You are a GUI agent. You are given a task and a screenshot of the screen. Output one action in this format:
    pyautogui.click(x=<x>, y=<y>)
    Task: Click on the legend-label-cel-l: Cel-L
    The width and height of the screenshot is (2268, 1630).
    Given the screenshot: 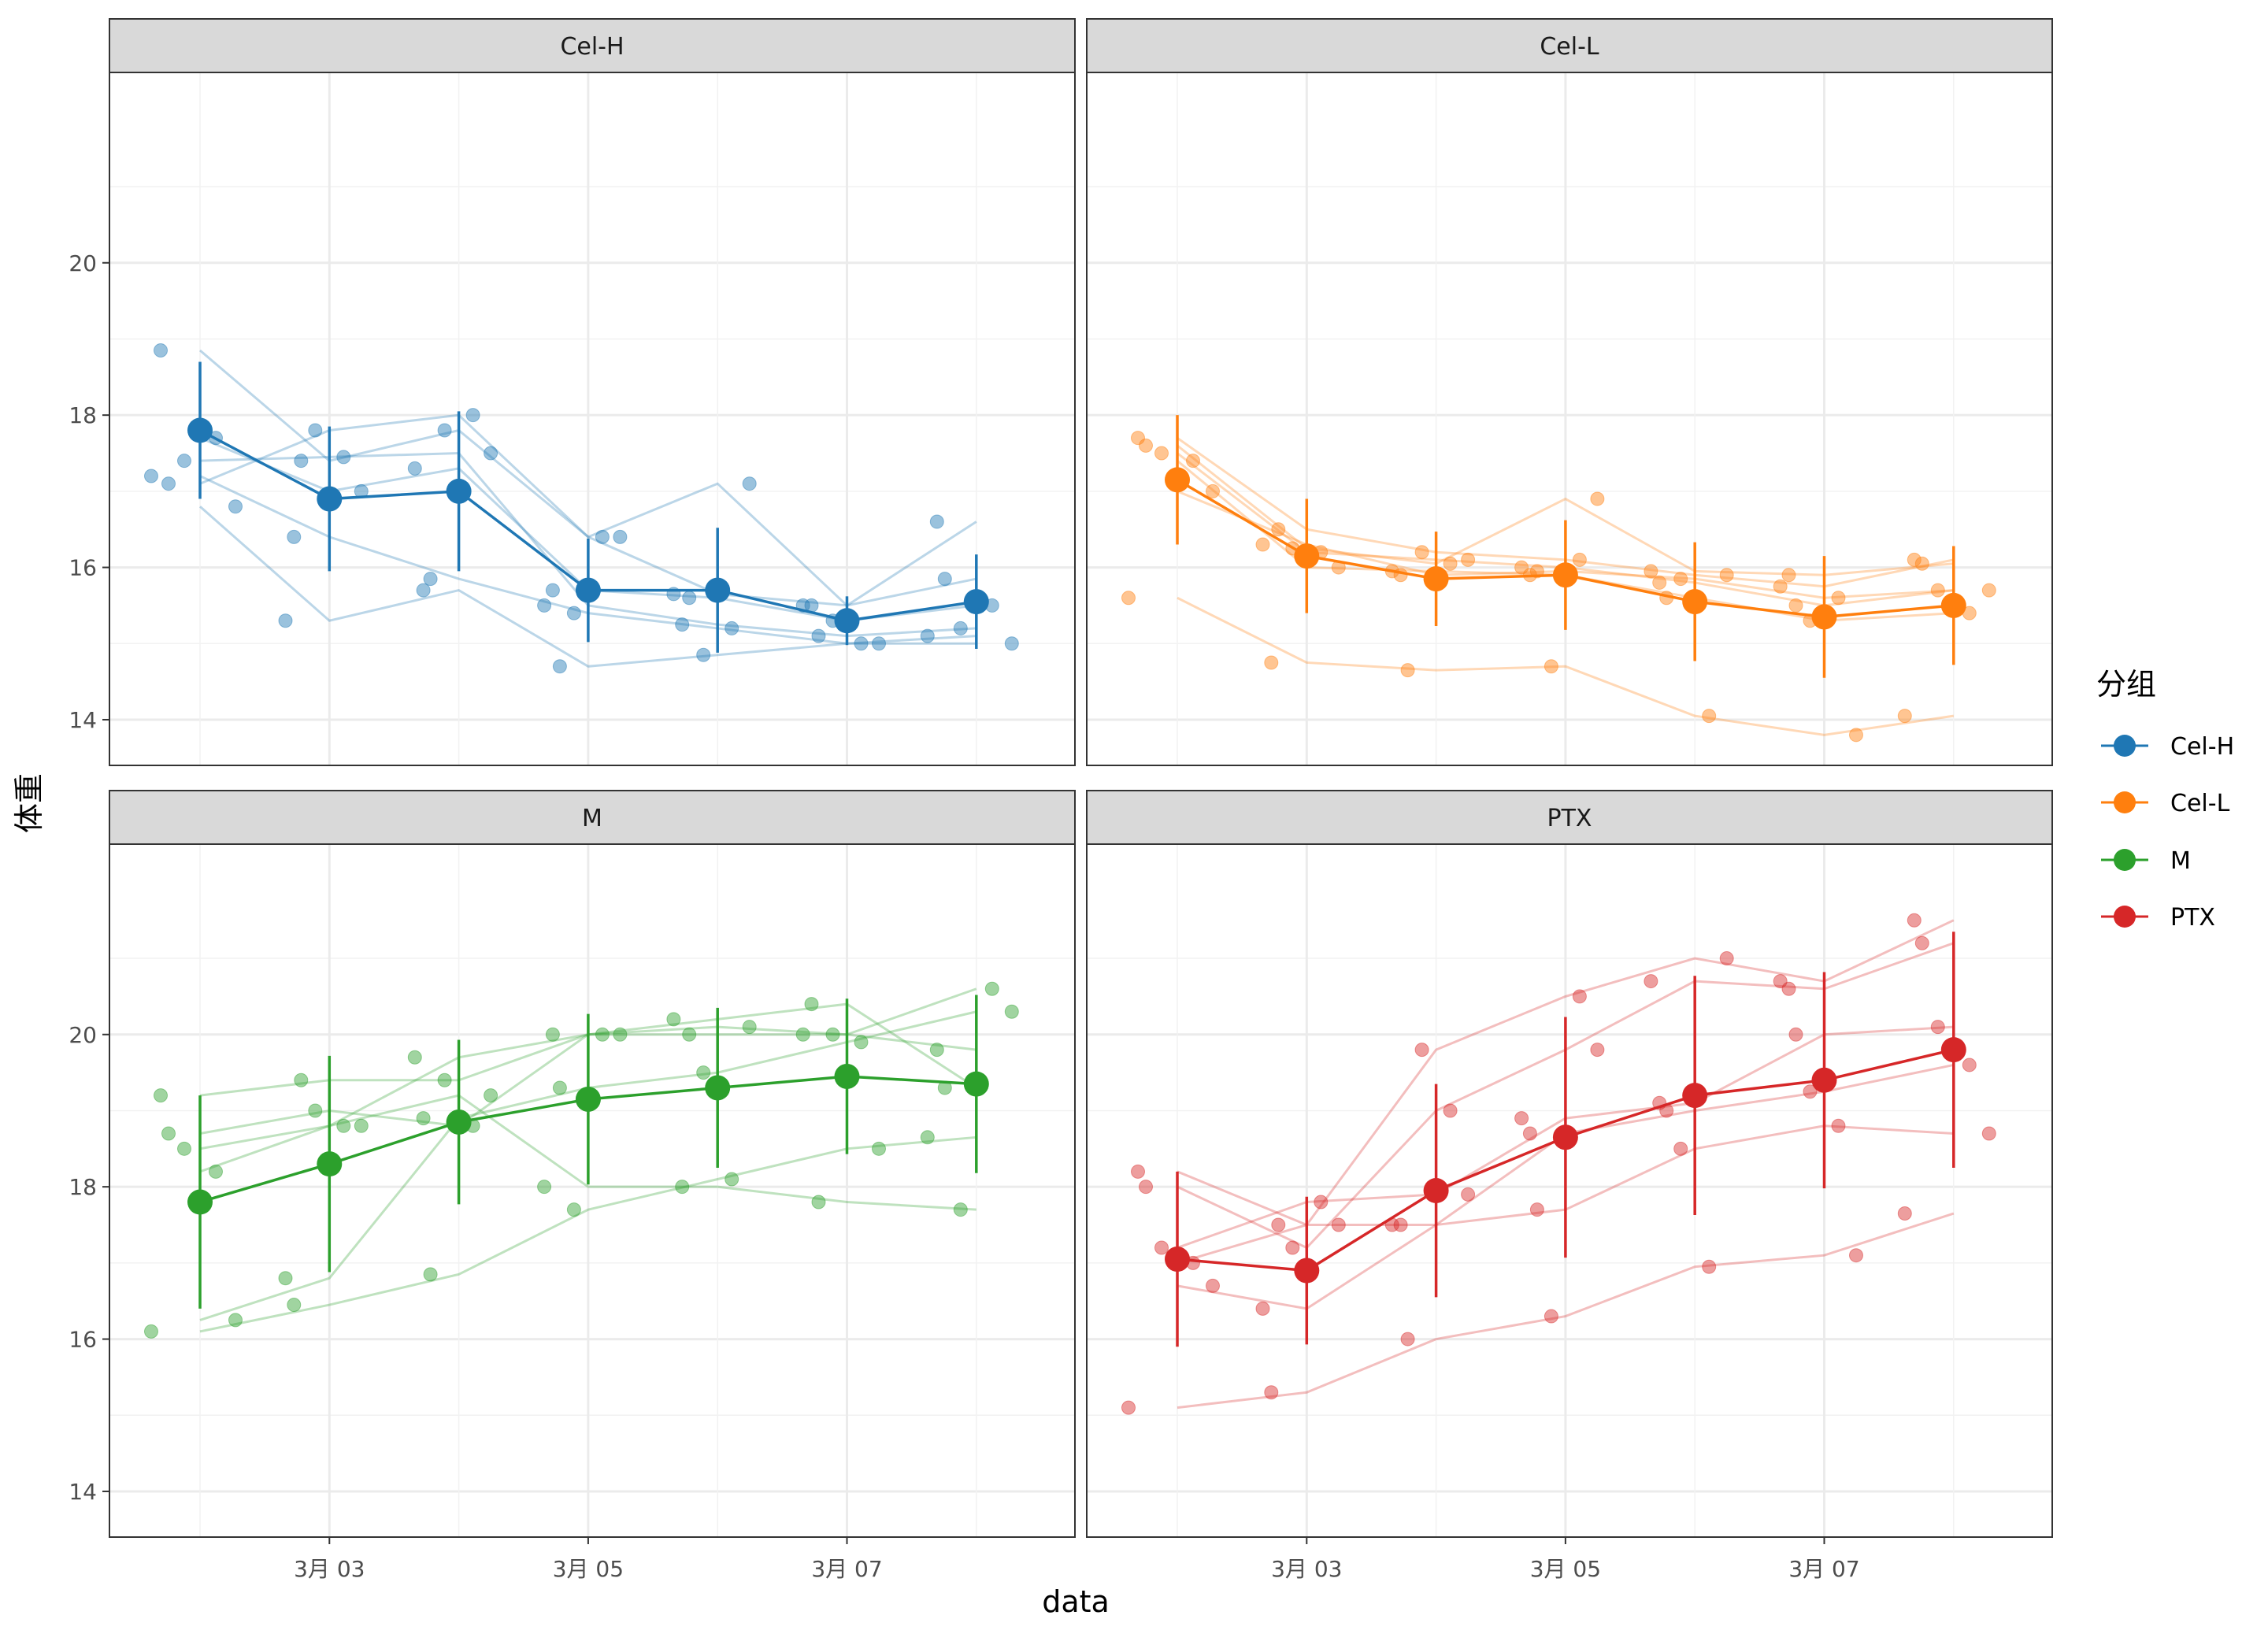 What is the action you would take?
    pyautogui.click(x=2200, y=803)
    